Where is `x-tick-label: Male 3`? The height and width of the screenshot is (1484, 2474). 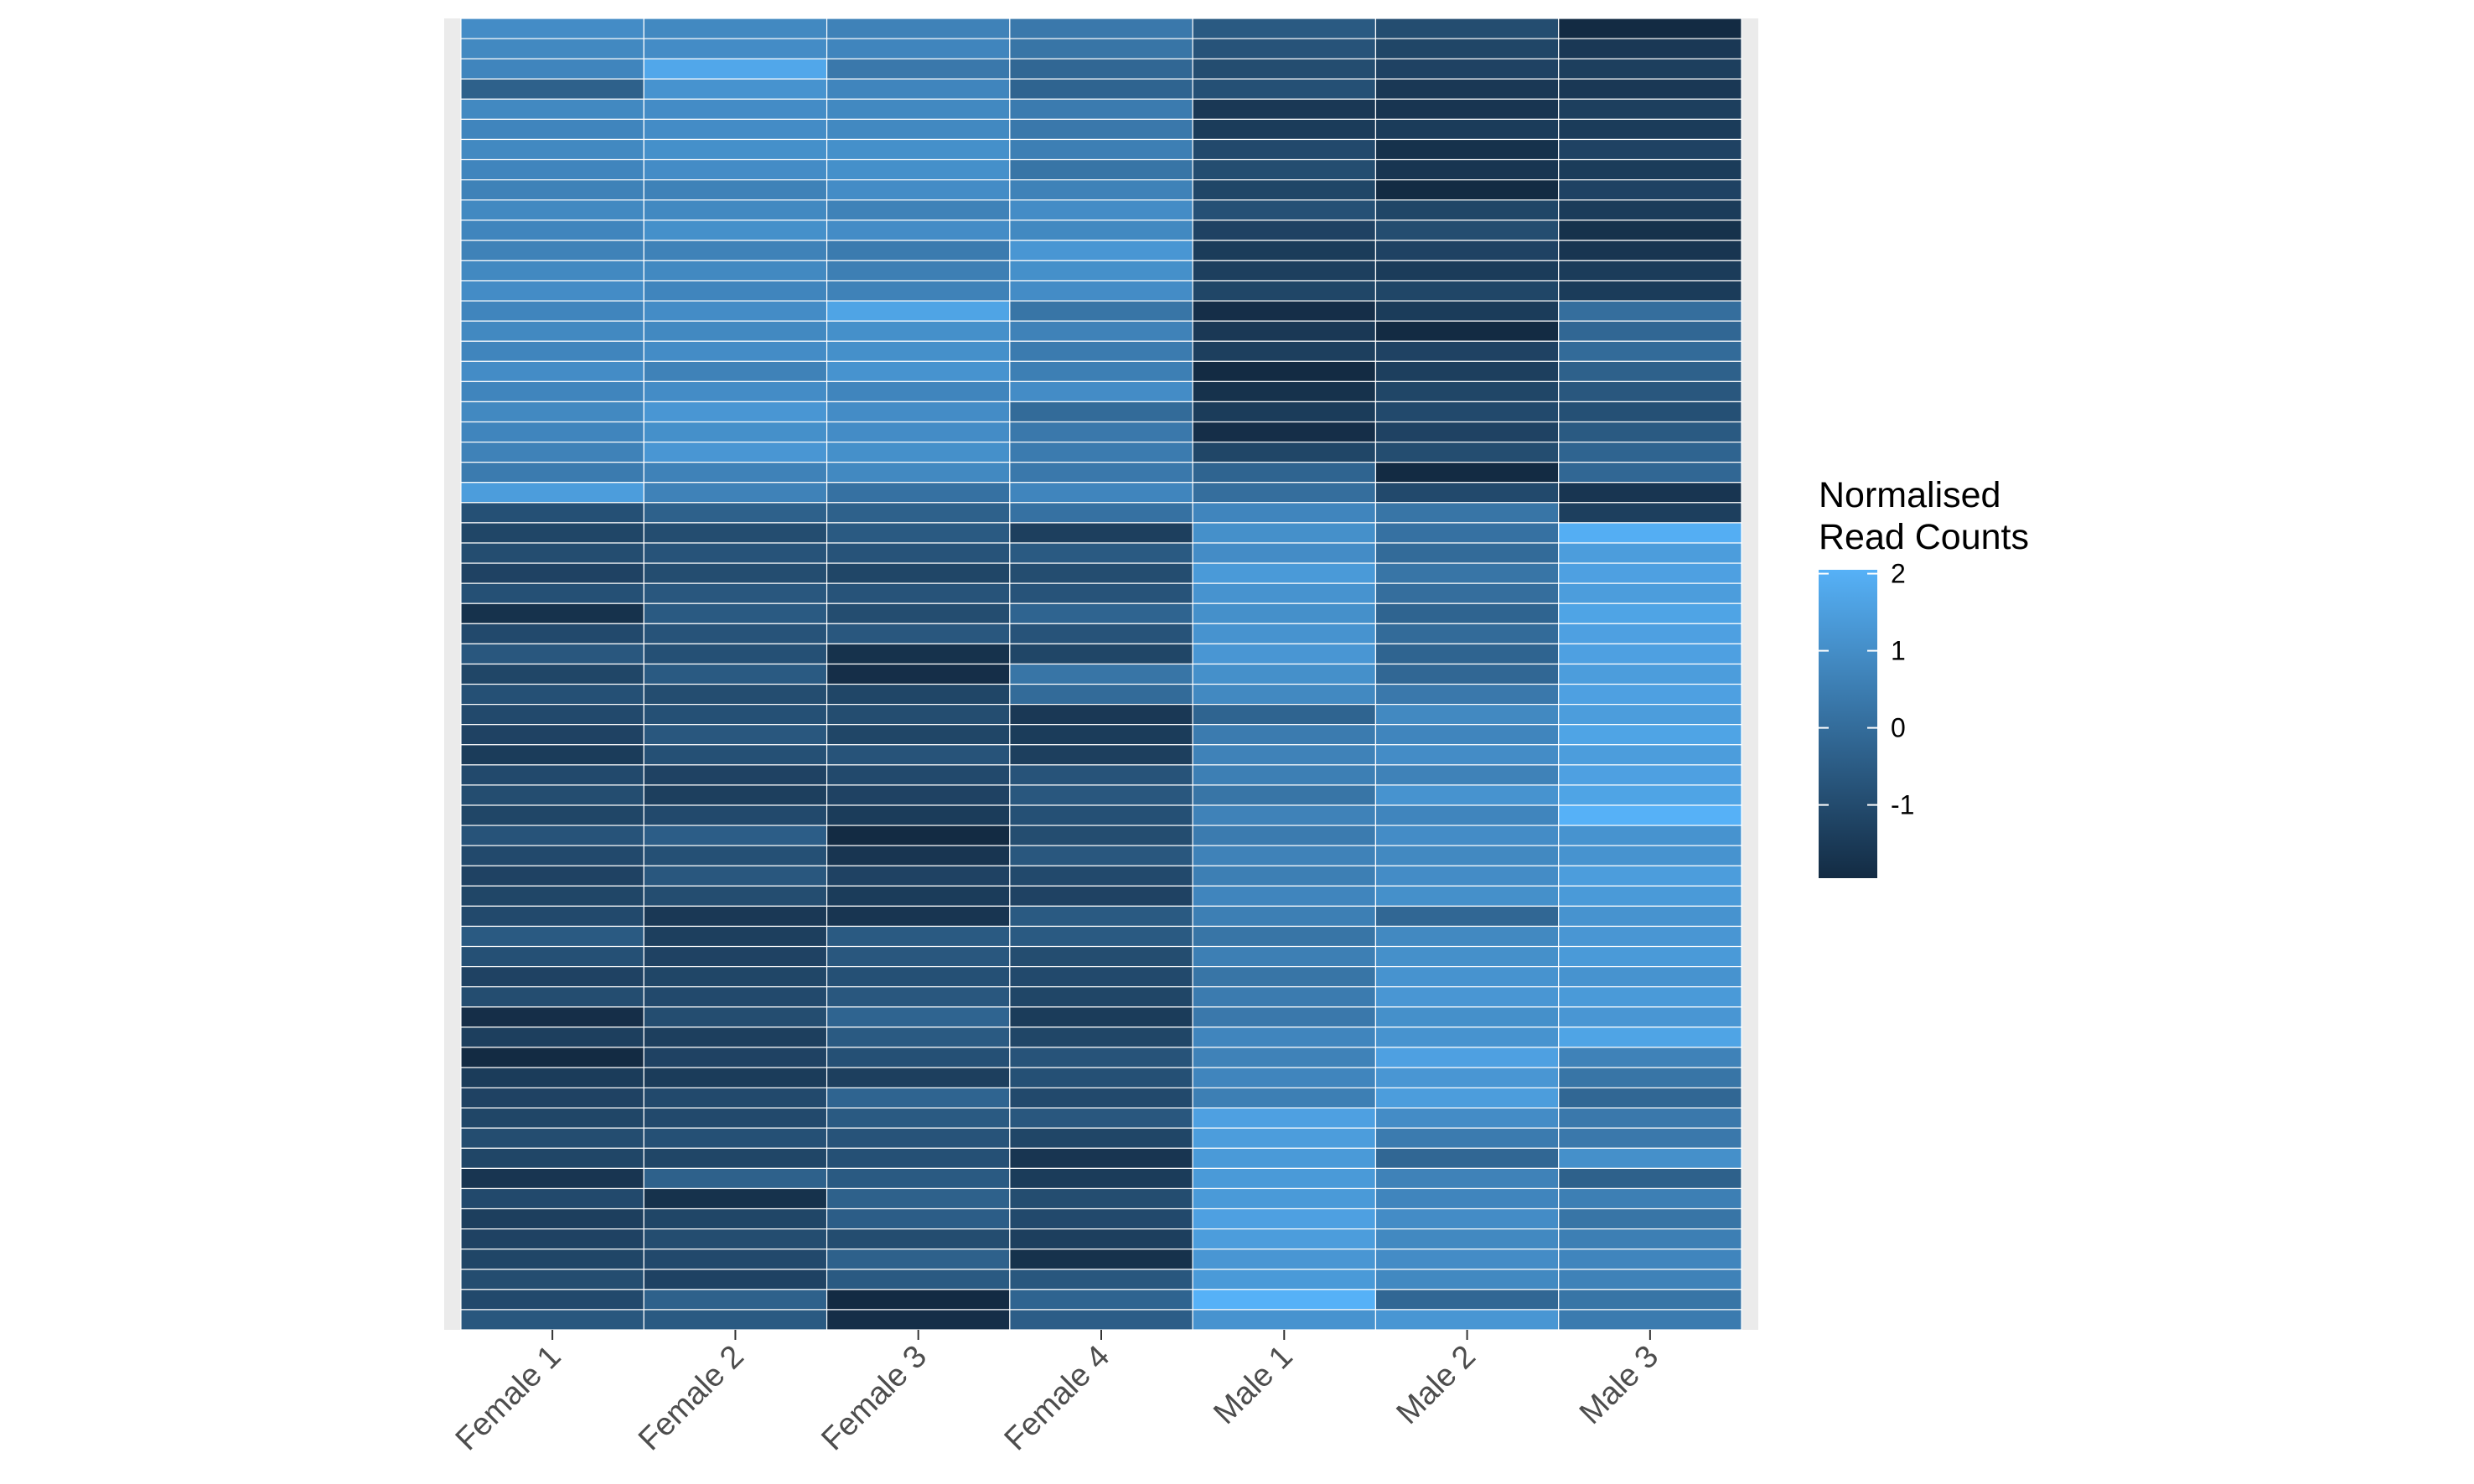 x-tick-label: Male 3 is located at coordinates (1619, 1385).